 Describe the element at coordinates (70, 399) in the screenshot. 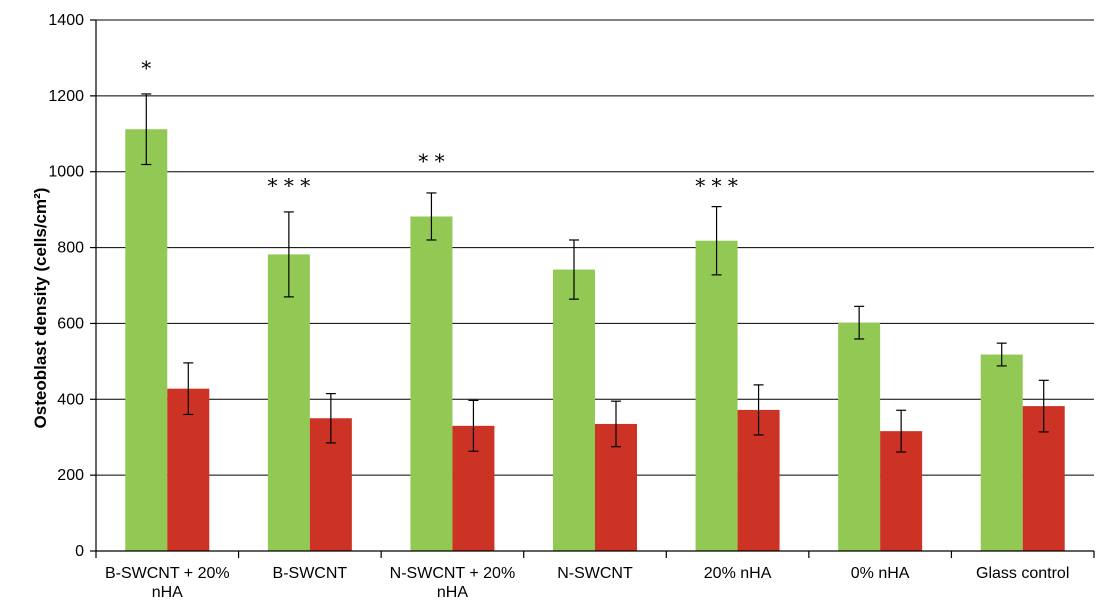

I see `y-tick-label: 400` at that location.